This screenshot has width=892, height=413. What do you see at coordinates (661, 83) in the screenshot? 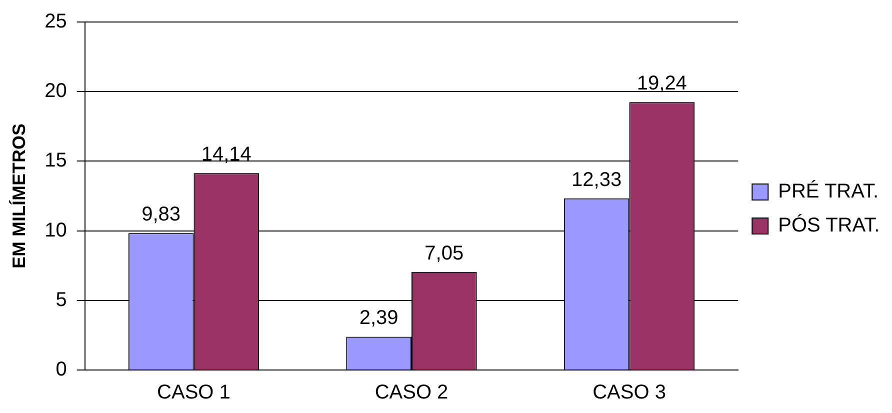
I see `data-label: 19,24` at bounding box center [661, 83].